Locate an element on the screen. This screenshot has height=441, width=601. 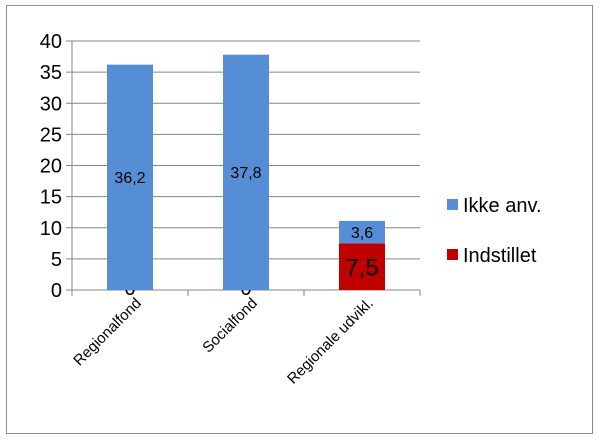
data-label: 36,2 is located at coordinates (129, 178).